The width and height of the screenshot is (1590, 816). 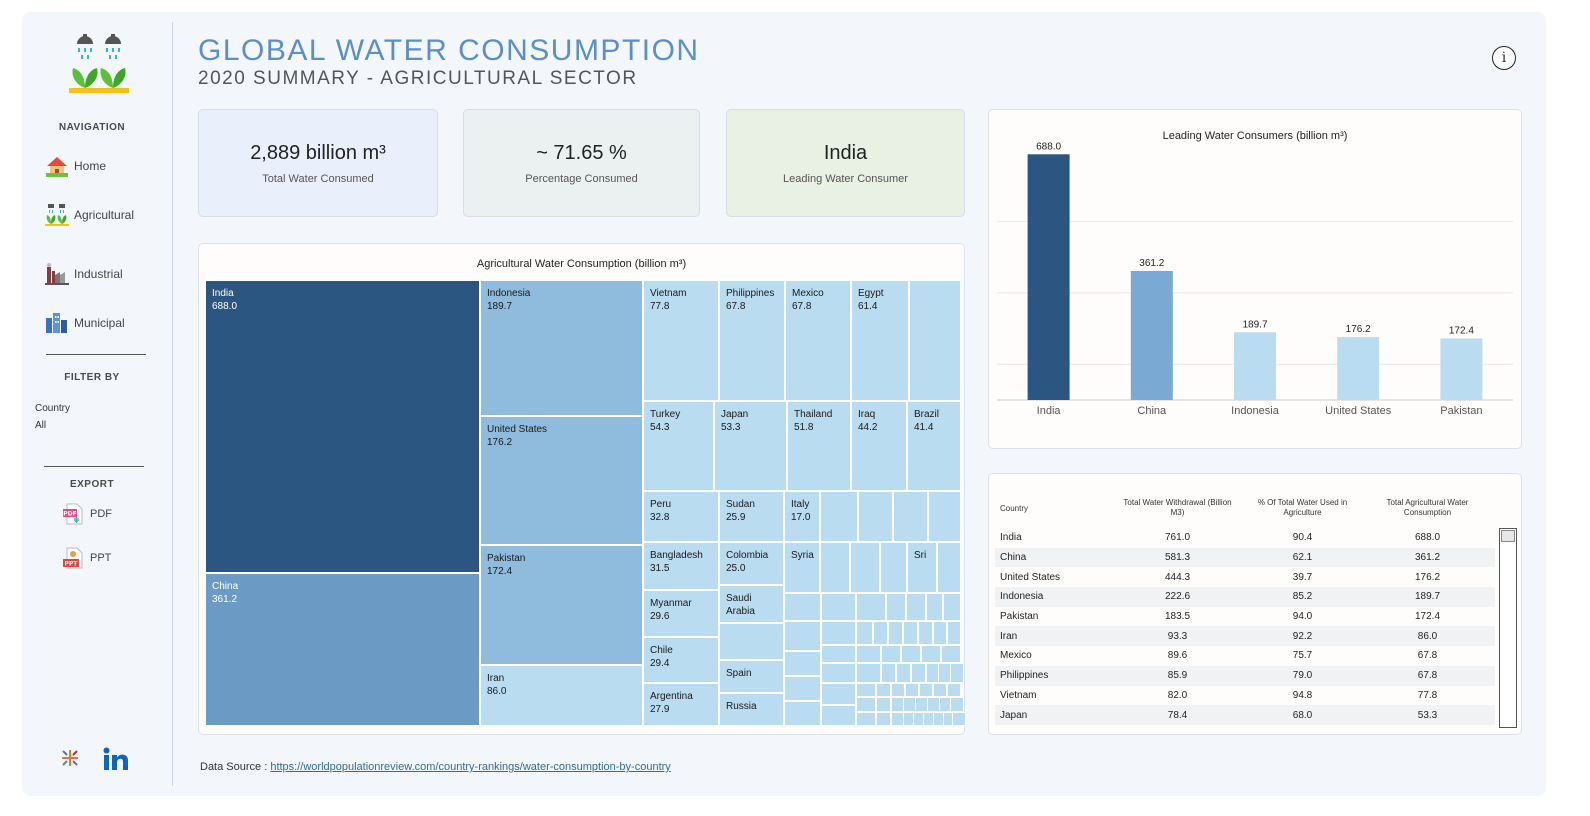 What do you see at coordinates (1245, 538) in the screenshot?
I see `table-row: India 761.0 90.4 688.0` at bounding box center [1245, 538].